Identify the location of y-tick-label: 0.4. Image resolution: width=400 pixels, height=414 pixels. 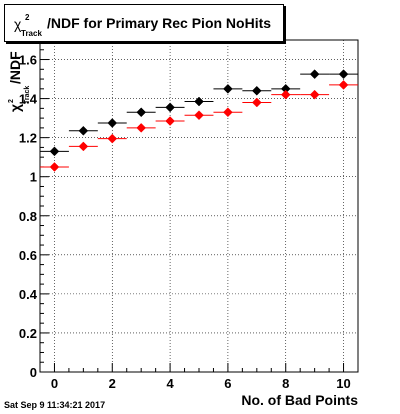
(28, 294).